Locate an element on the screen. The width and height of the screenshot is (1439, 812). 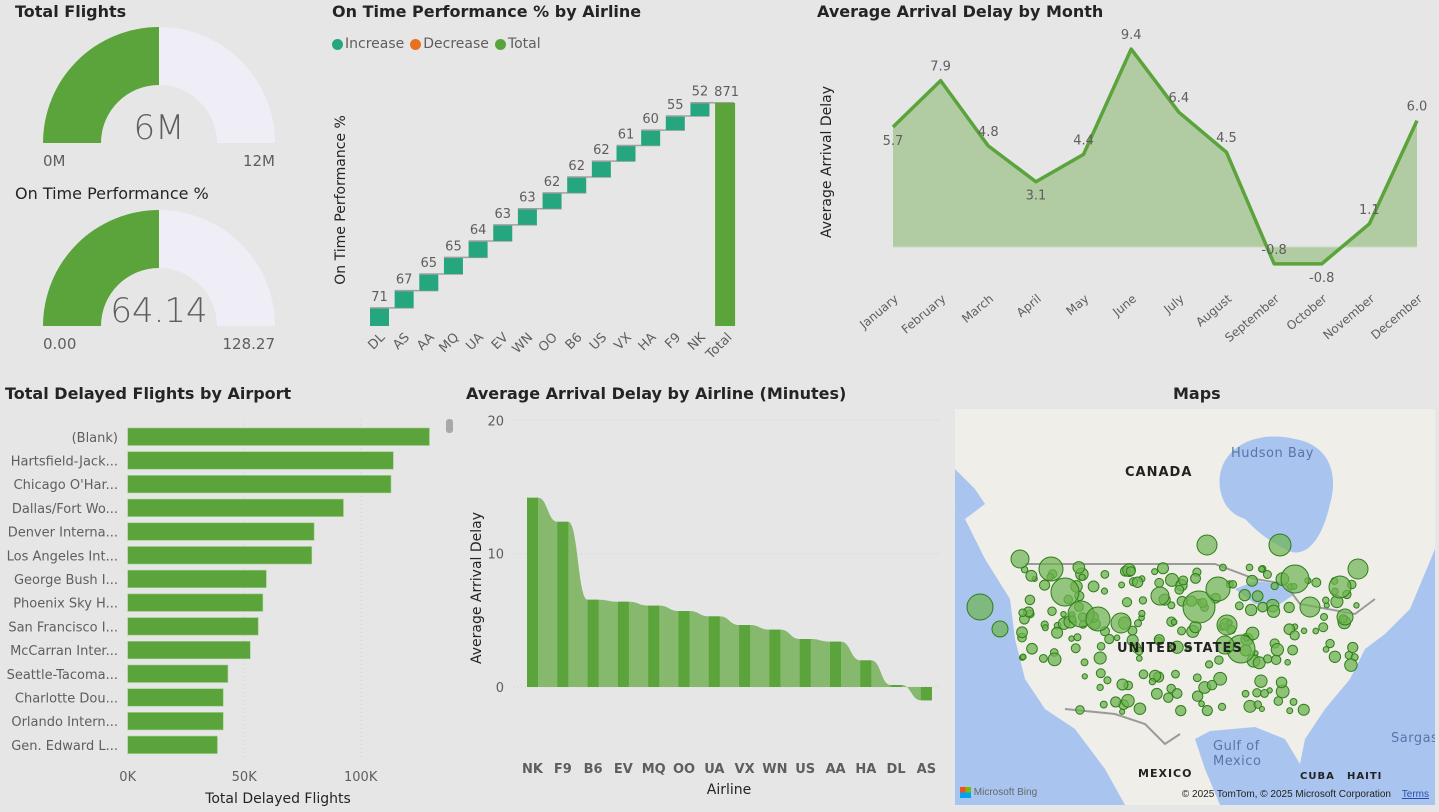
ribbon-bar-US is located at coordinates (805, 663).